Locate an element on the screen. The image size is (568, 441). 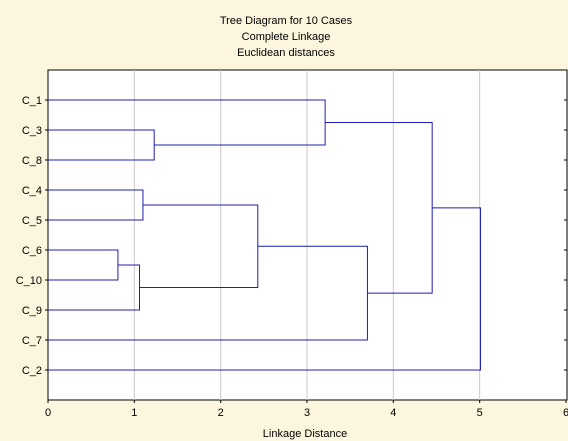
leaf-label-C_7: C_7 is located at coordinates (32, 341).